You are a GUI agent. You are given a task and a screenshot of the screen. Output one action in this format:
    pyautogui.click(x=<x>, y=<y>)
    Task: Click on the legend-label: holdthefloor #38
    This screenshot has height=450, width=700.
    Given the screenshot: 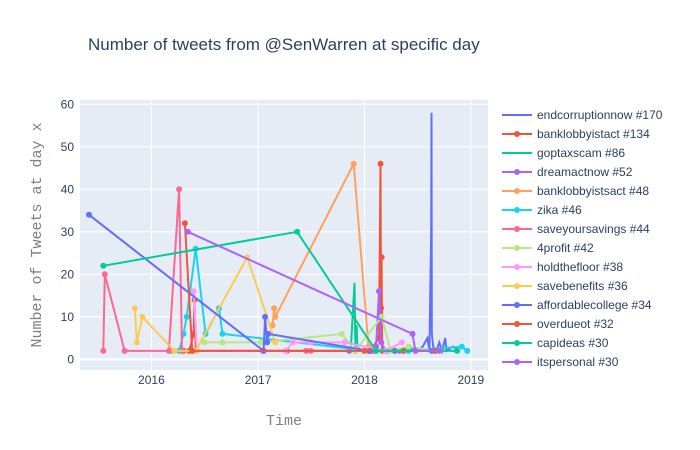 What is the action you would take?
    pyautogui.click(x=580, y=267)
    